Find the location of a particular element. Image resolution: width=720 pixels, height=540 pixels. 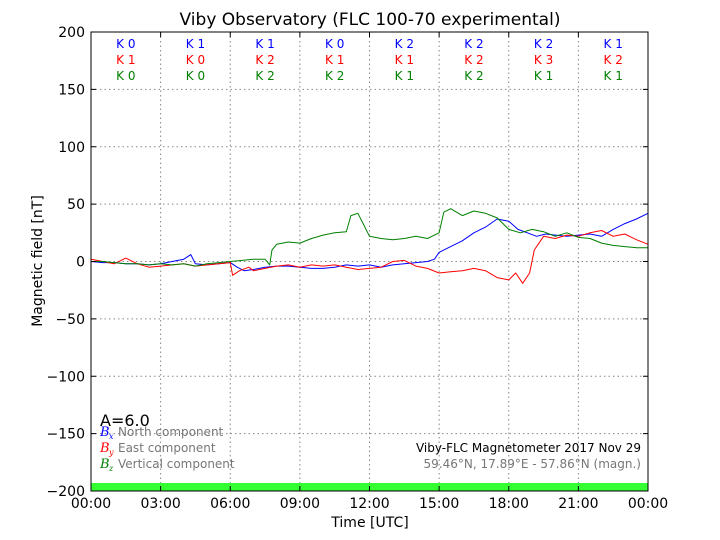

x-tick-label: 06:00 is located at coordinates (230, 504).